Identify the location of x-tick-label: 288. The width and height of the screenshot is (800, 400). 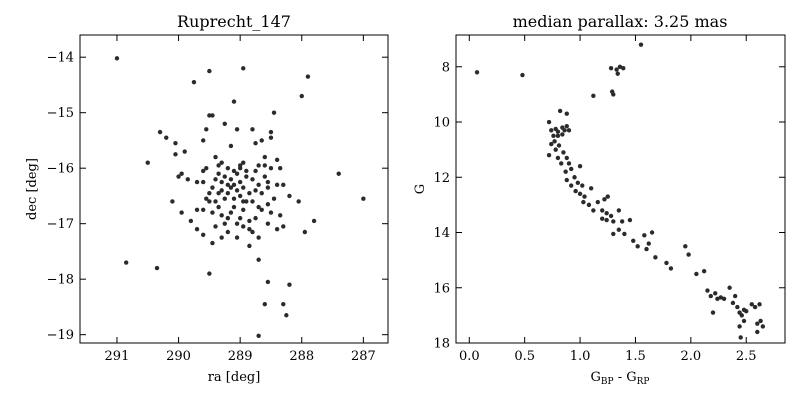
(301, 356).